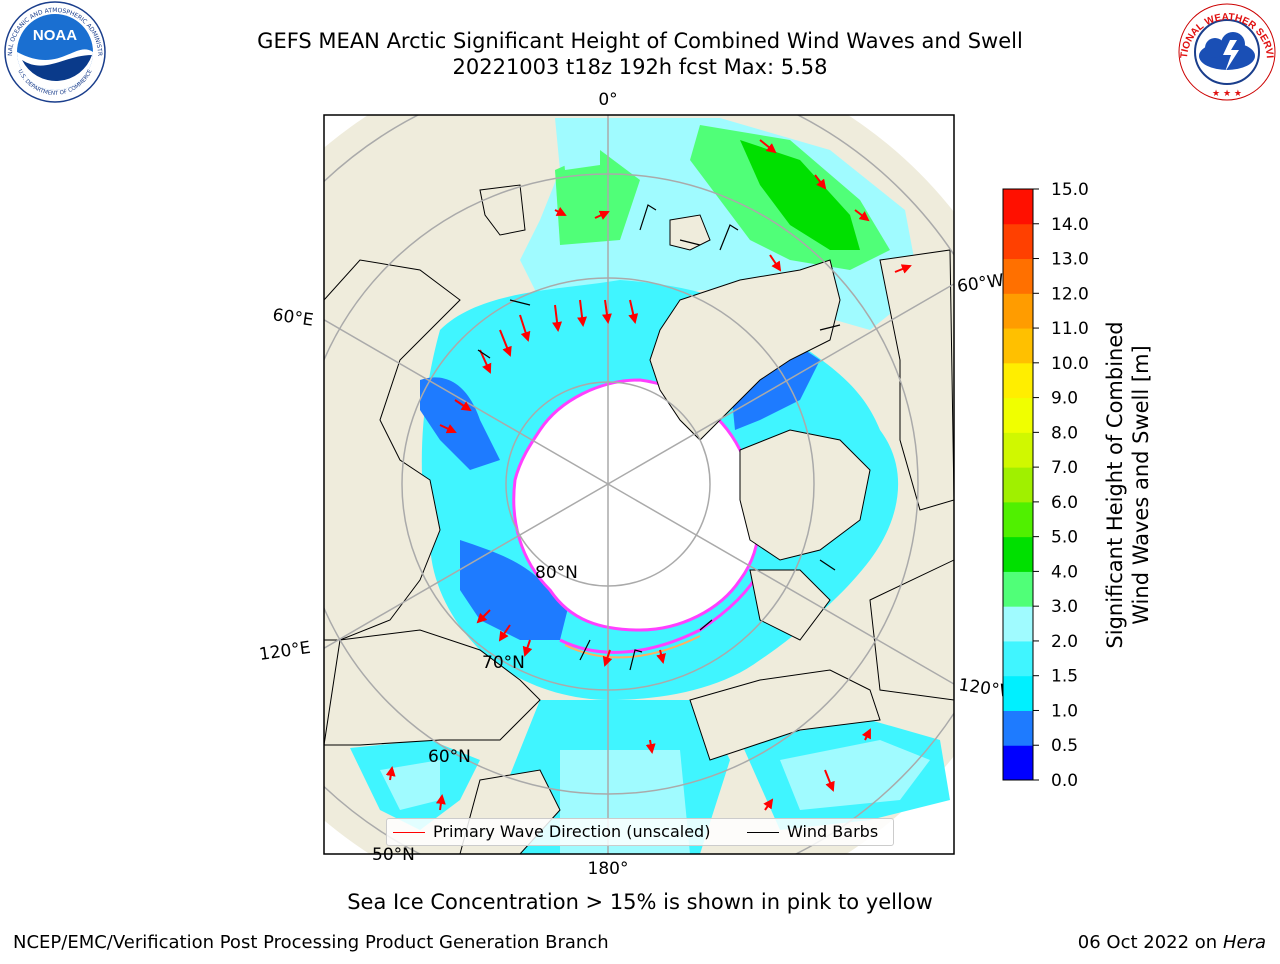  I want to click on colorbar-label-line1: Significant Height of Combined, so click(1115, 485).